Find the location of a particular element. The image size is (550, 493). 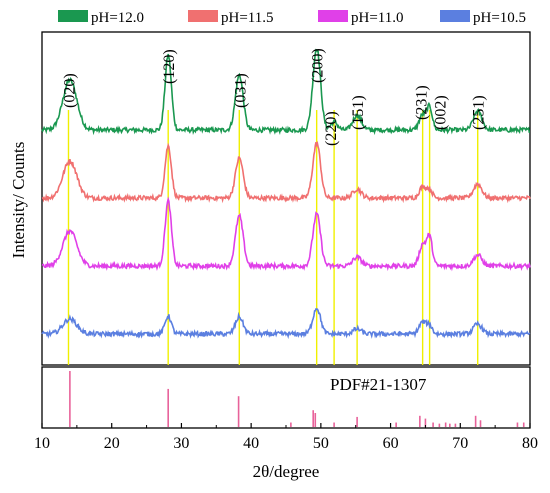

peak-label: (020) is located at coordinates (70, 90).